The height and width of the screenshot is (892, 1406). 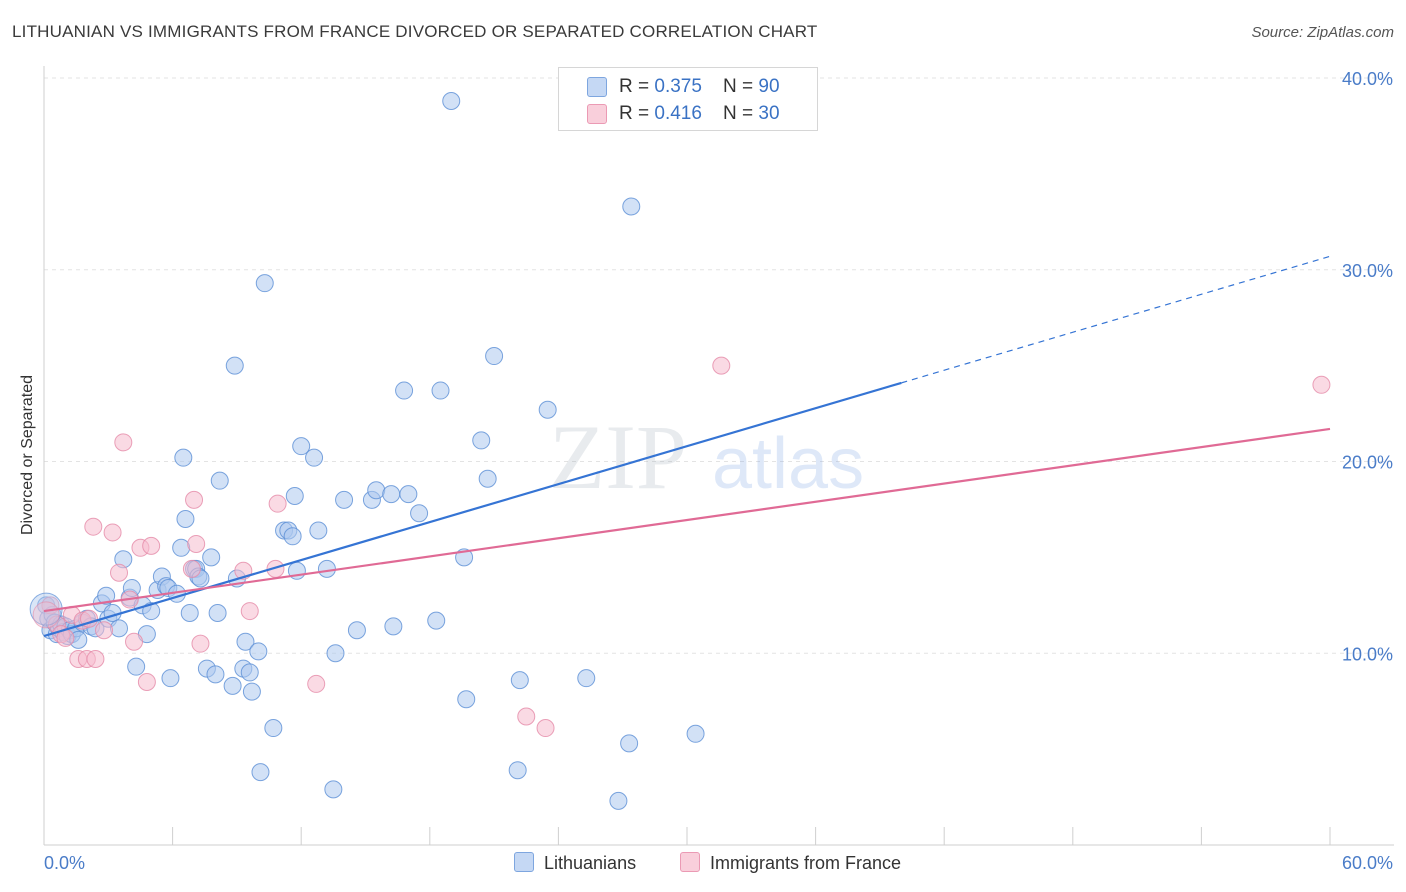 What do you see at coordinates (1322, 32) in the screenshot?
I see `source-credit: Source: ZipAtlas.com` at bounding box center [1322, 32].